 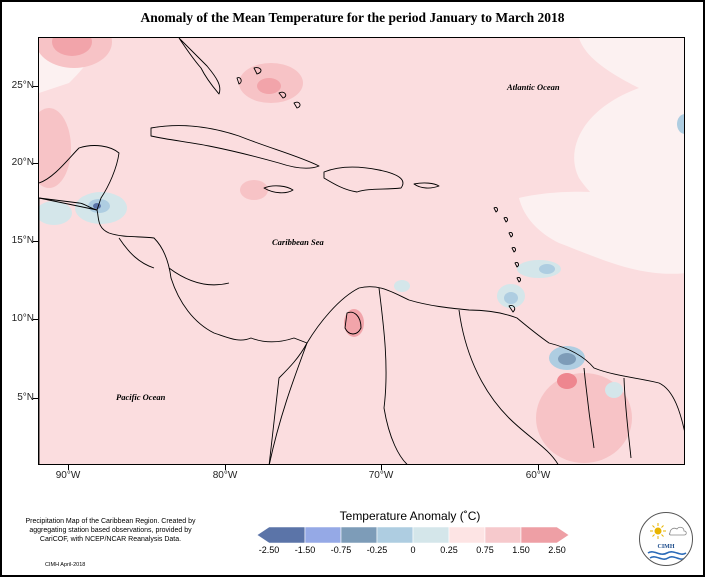 I want to click on cimh-logo: CIMH, so click(x=666, y=539).